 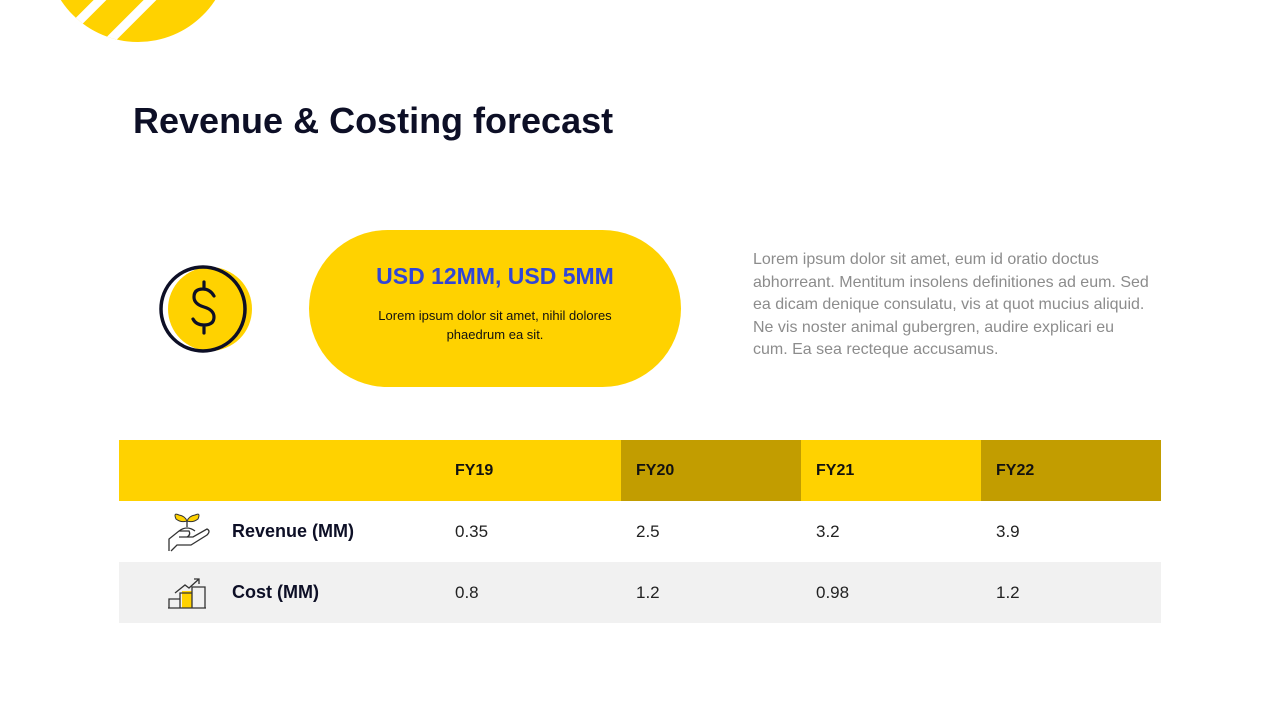 I want to click on row-label: Cost (MM), so click(x=275, y=592).